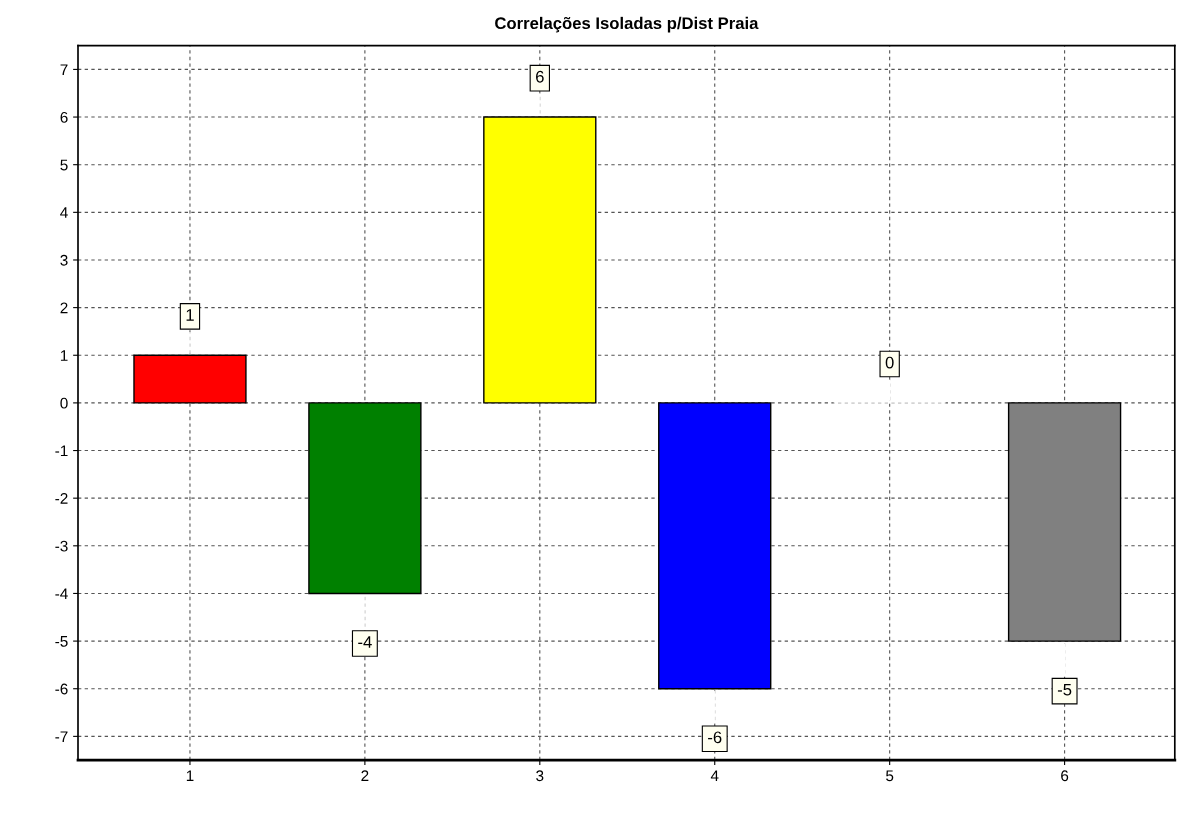  Describe the element at coordinates (540, 776) in the screenshot. I see `x-tick-label: 3` at that location.